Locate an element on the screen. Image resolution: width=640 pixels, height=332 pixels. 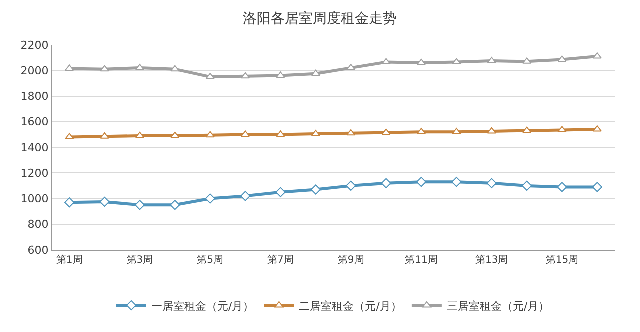
x-tick-label: 第3周 is located at coordinates (140, 260).